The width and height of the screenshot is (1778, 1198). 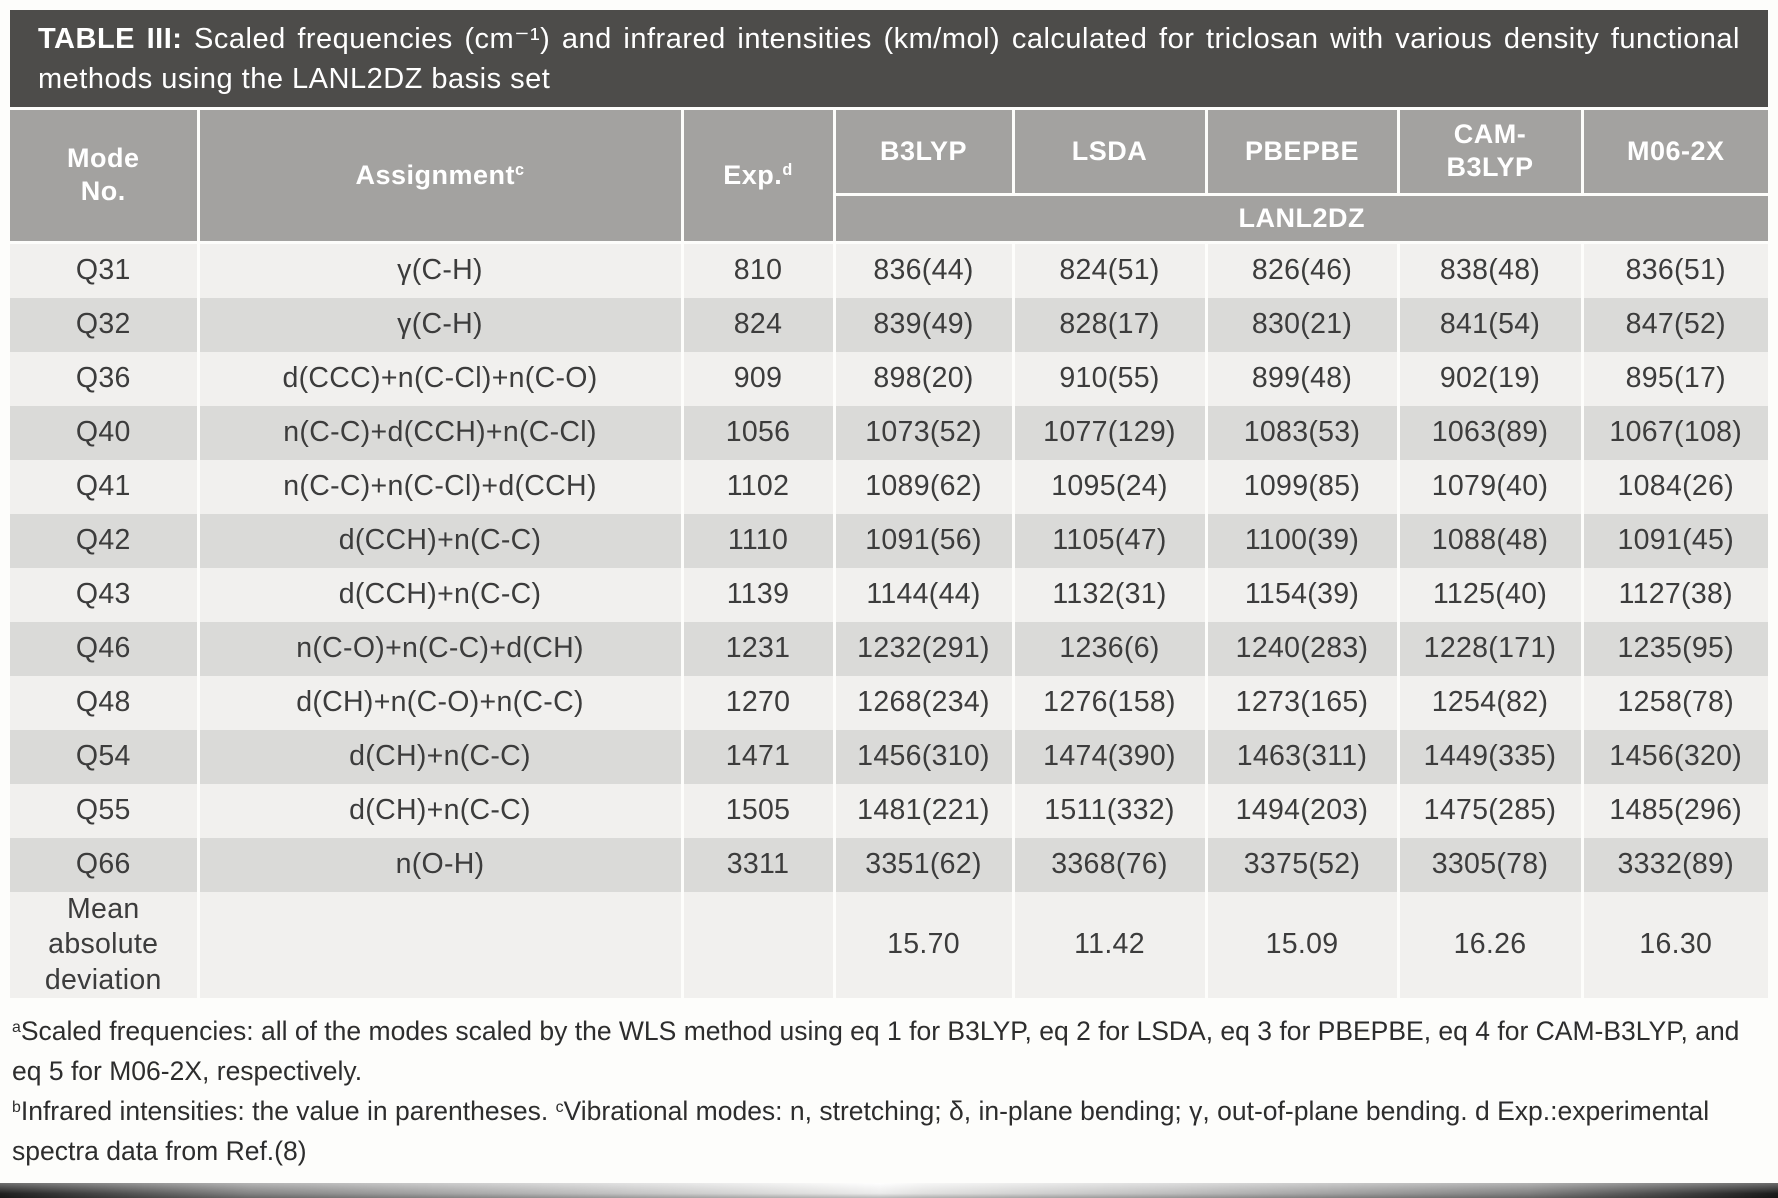 I want to click on cell-mode: Q31, so click(x=105, y=270).